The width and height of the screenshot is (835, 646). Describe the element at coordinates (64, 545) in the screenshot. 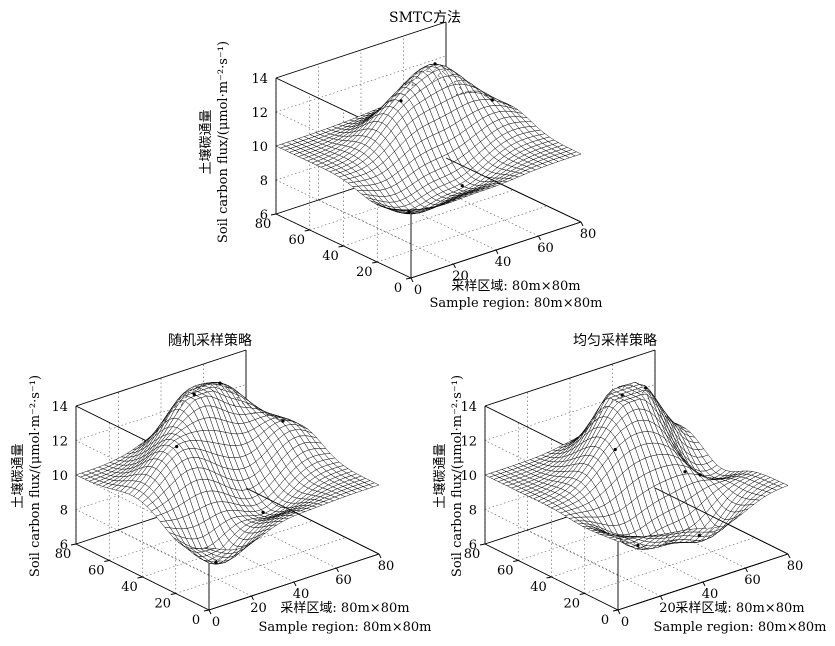

I see `z-tick-label: 6` at that location.